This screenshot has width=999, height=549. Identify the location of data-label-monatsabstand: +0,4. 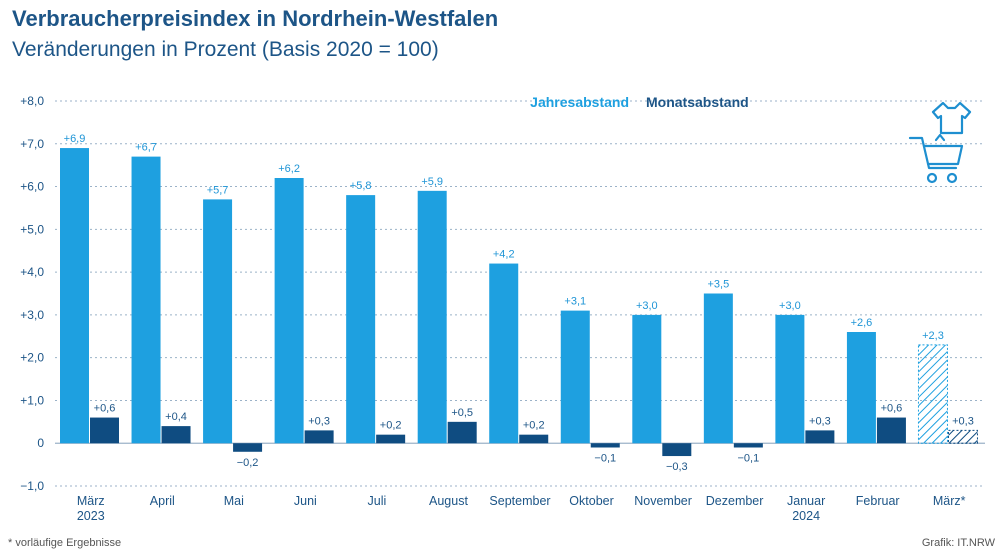
(176, 417).